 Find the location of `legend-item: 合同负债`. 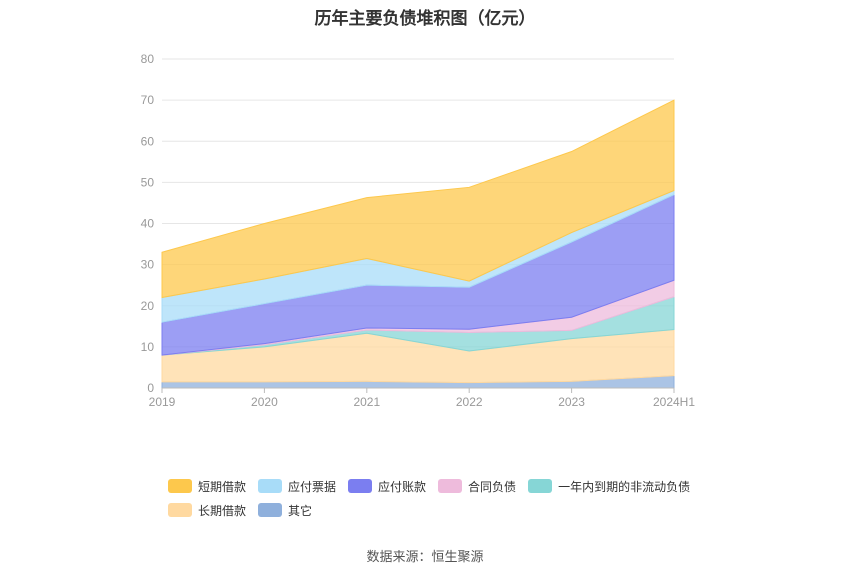

legend-item: 合同负债 is located at coordinates (477, 486).